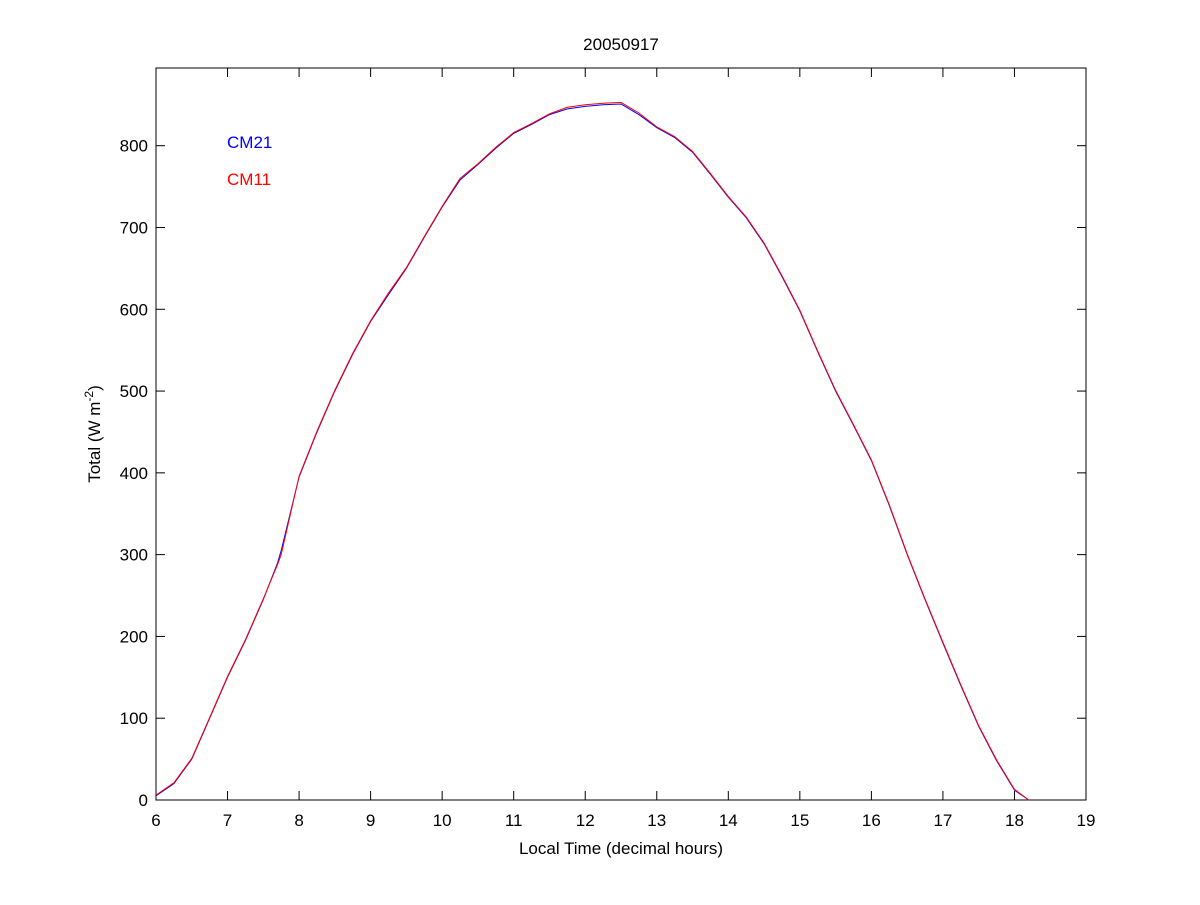 The height and width of the screenshot is (905, 1200). What do you see at coordinates (1014, 820) in the screenshot?
I see `x-tick-label: 18` at bounding box center [1014, 820].